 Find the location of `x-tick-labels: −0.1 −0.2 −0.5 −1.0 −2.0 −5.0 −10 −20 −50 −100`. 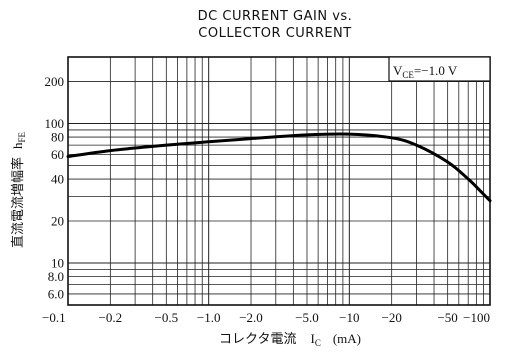

x-tick-labels: −0.1 −0.2 −0.5 −1.0 −2.0 −5.0 −10 −20 −50 −100 is located at coordinates (266, 317).